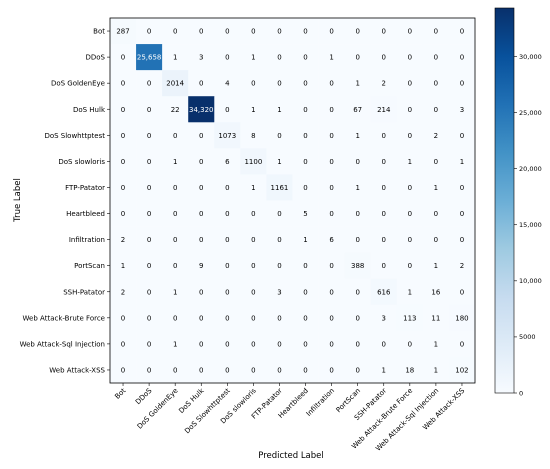  I want to click on cell-value: 18, so click(409, 370).